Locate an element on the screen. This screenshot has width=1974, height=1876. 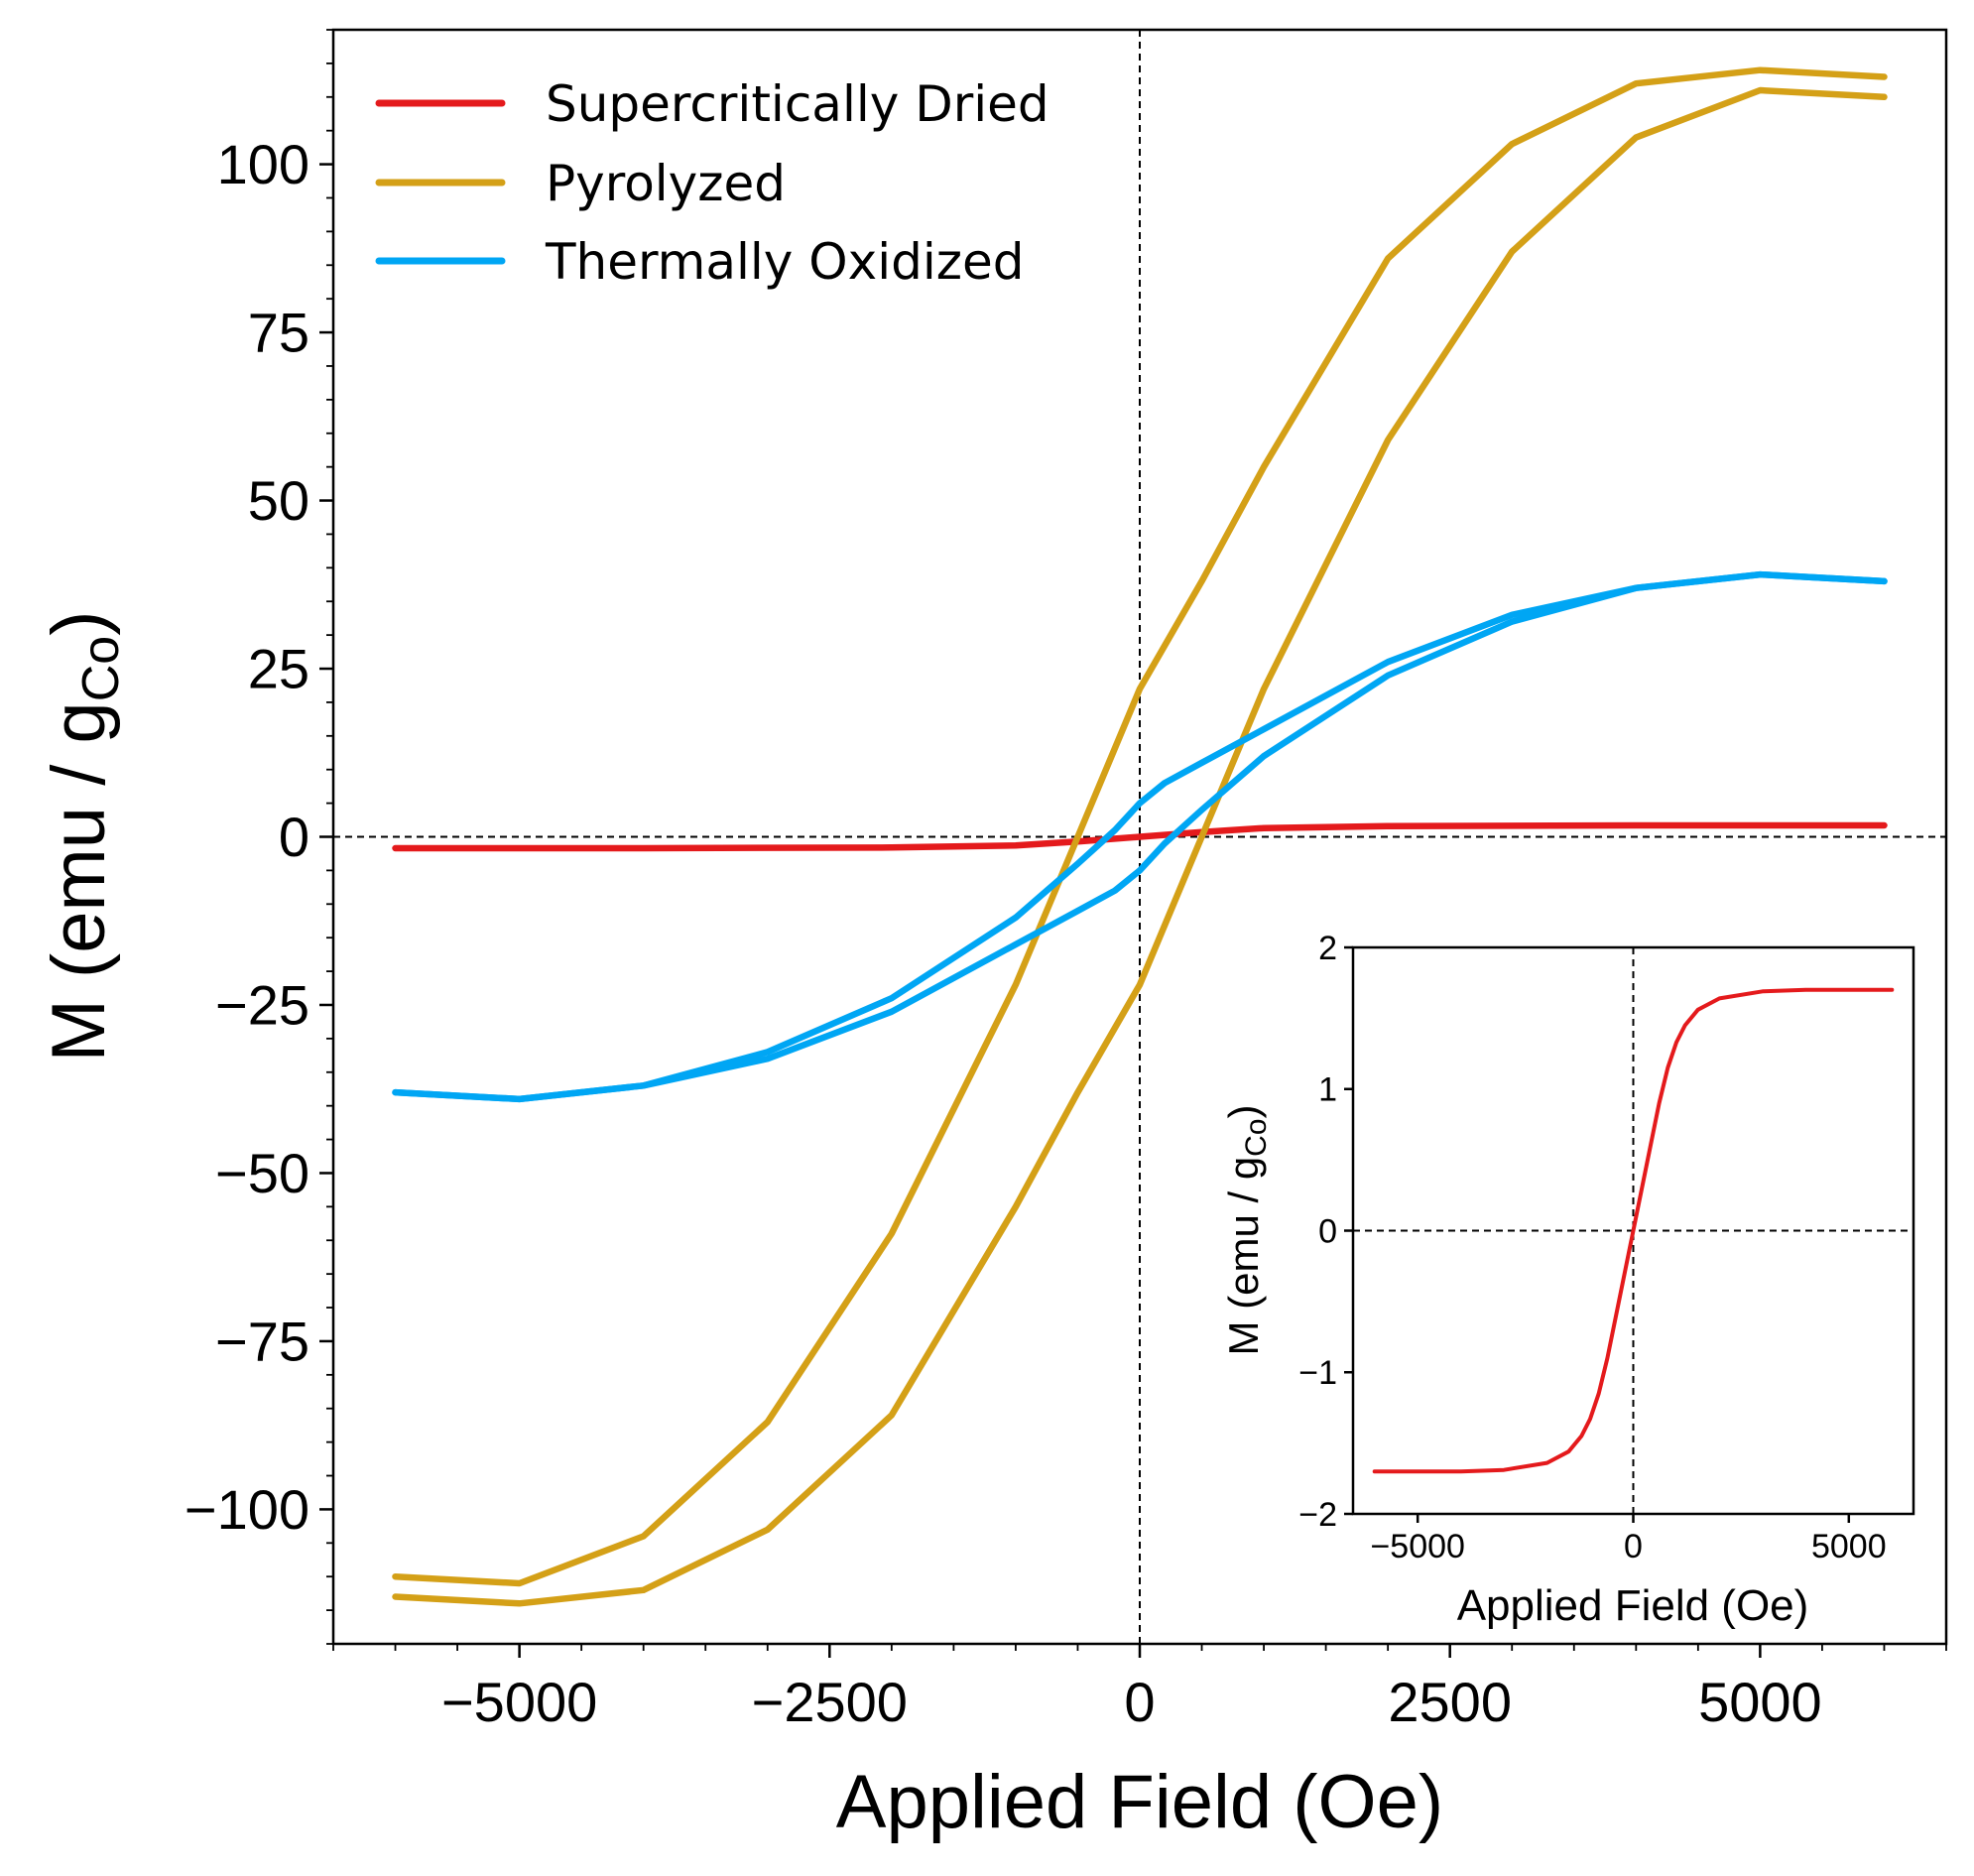
inset-y-axis-title: M (emu / gCo) is located at coordinates (1247, 1229).